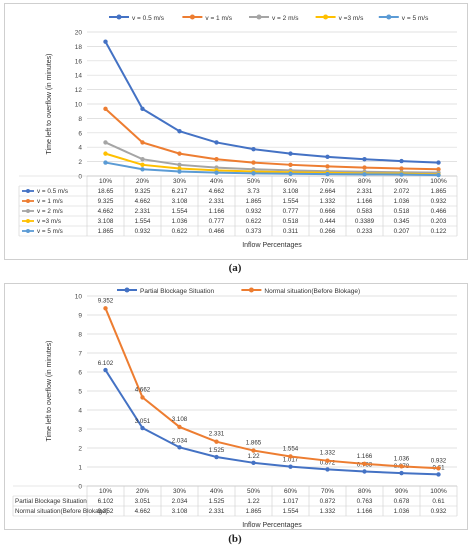 This screenshot has width=470, height=550. What do you see at coordinates (106, 191) in the screenshot?
I see `table-cell-0-0: 18.65` at bounding box center [106, 191].